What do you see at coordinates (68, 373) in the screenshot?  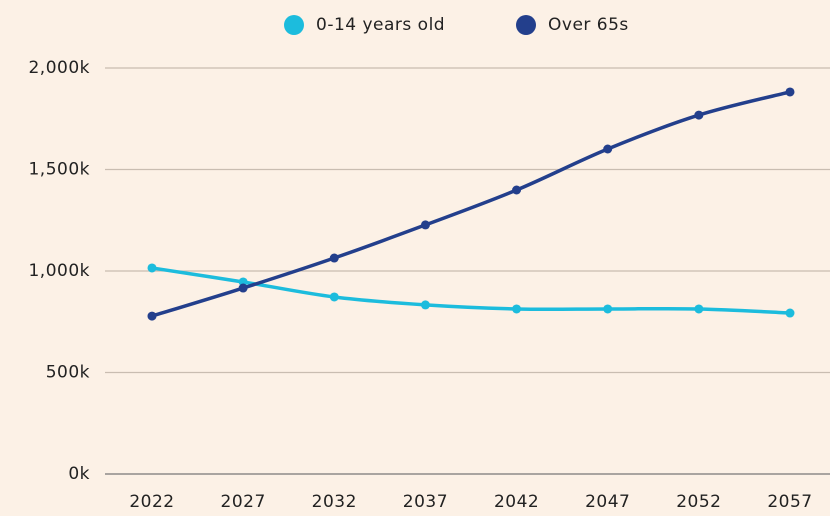 I see `y-tick-label: 500k` at bounding box center [68, 373].